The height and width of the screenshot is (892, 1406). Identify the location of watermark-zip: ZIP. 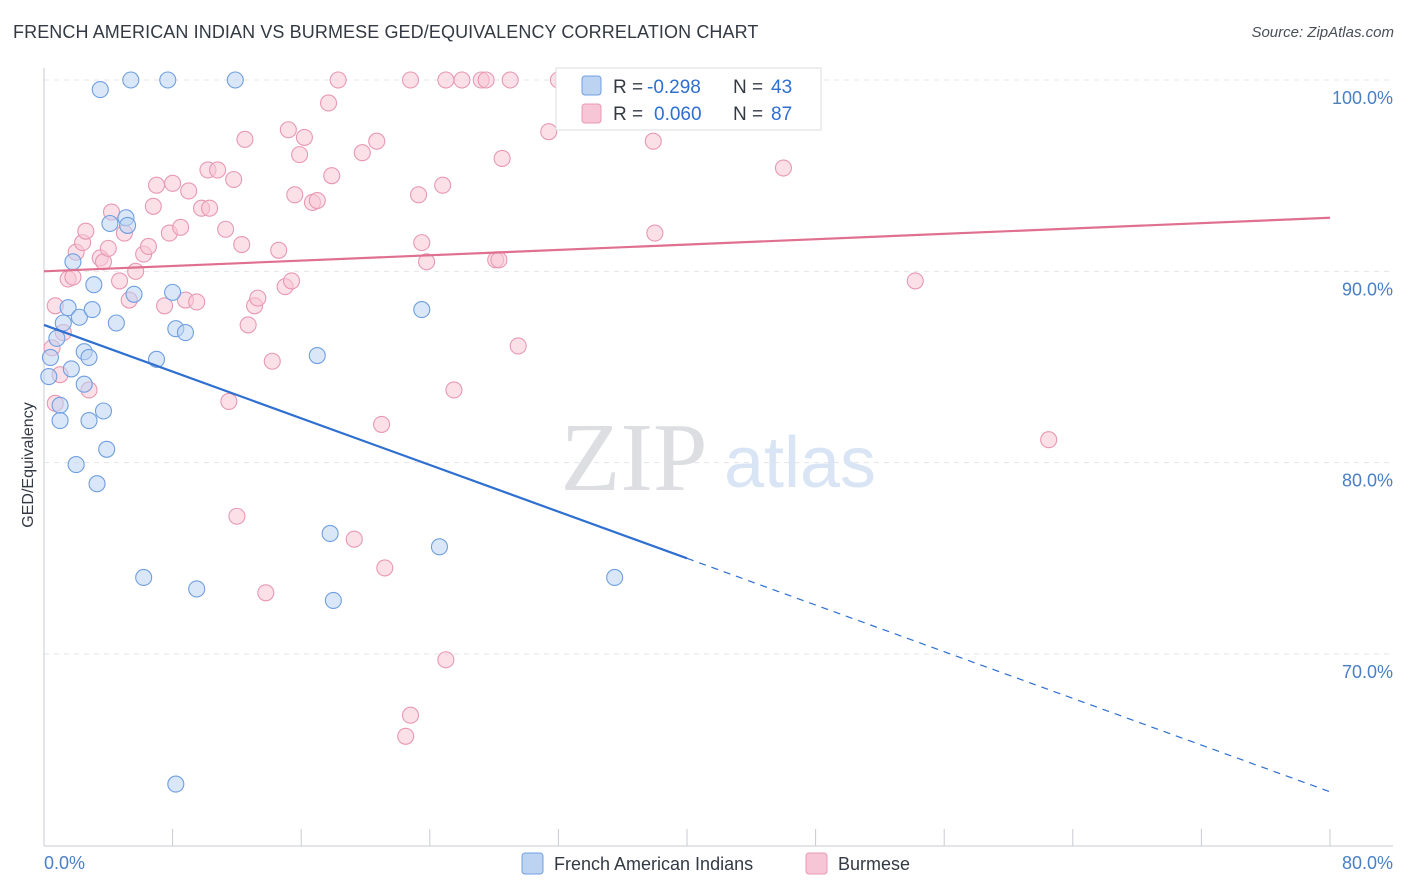
(634, 458).